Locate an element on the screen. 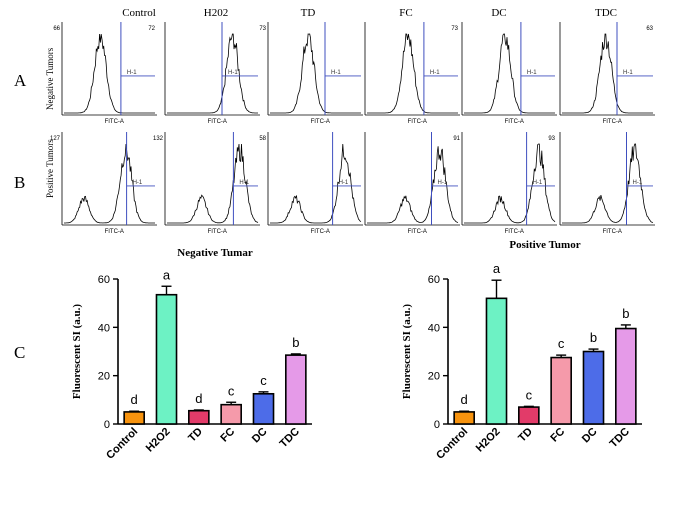  histogram-panel-a-2: H-1 FITC-A is located at coordinates (212, 73).